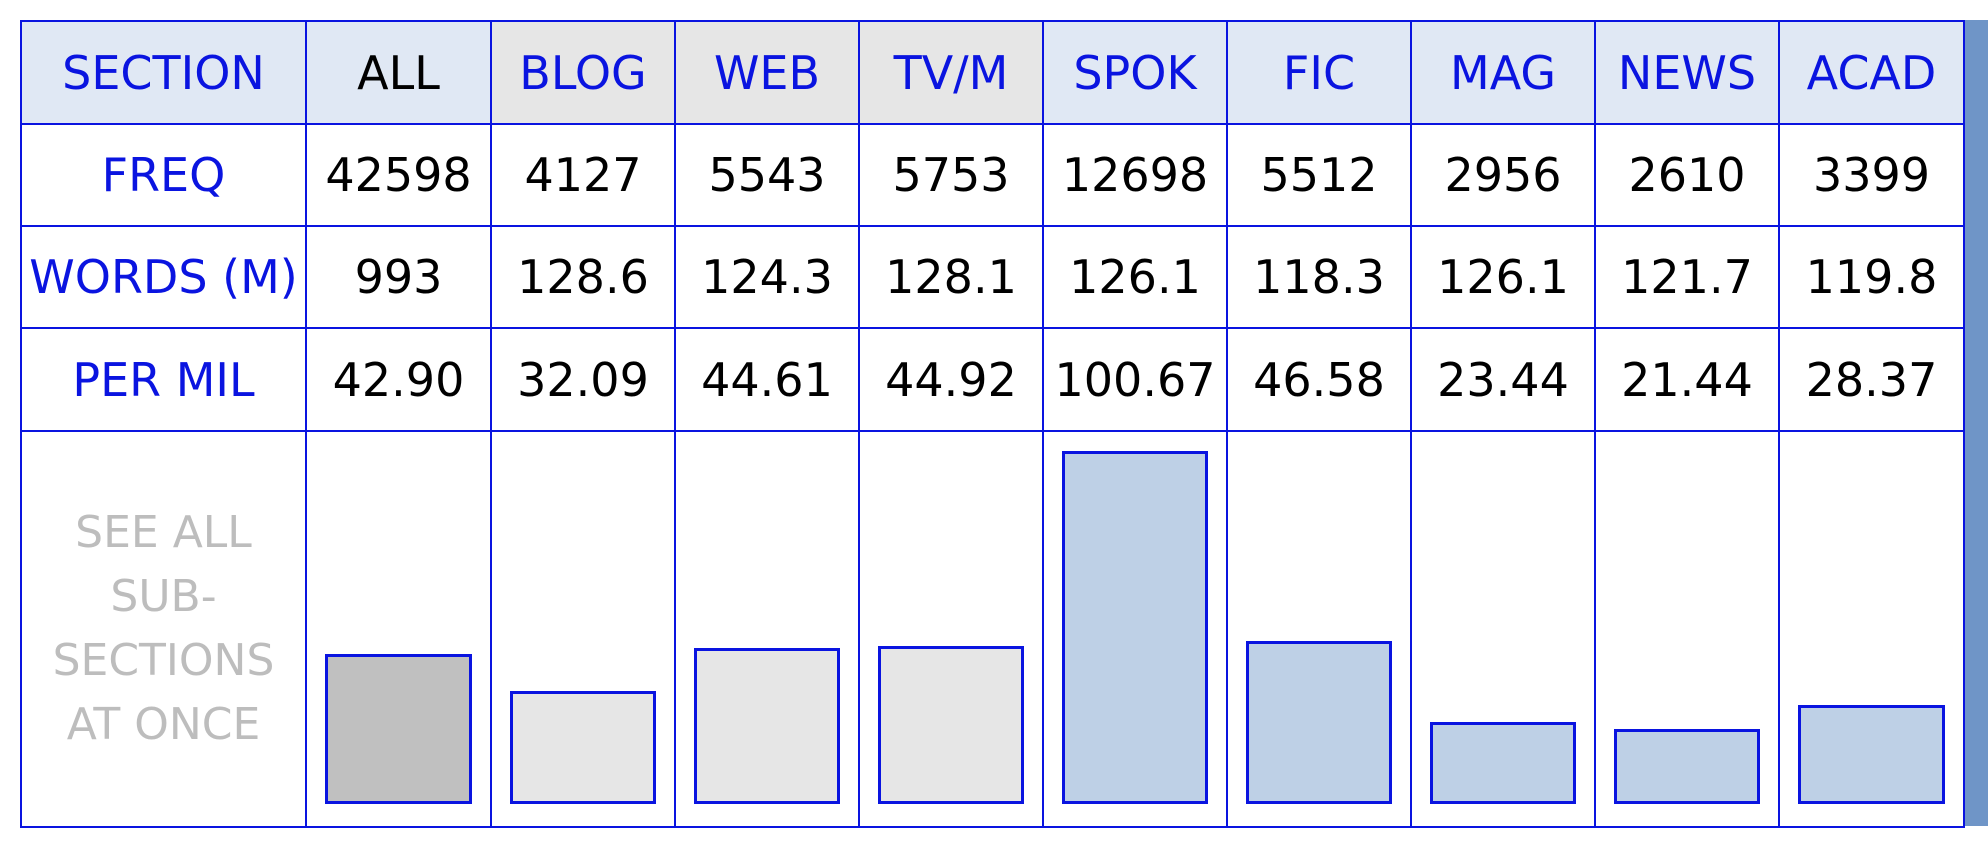 The height and width of the screenshot is (844, 1988). Describe the element at coordinates (1135, 627) in the screenshot. I see `bar-spok` at that location.